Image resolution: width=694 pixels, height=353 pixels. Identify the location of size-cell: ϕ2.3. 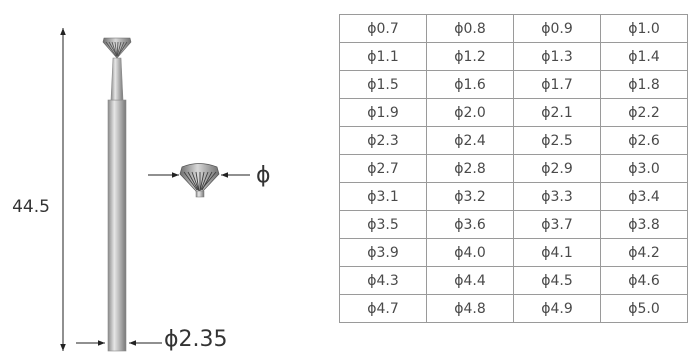
(383, 140).